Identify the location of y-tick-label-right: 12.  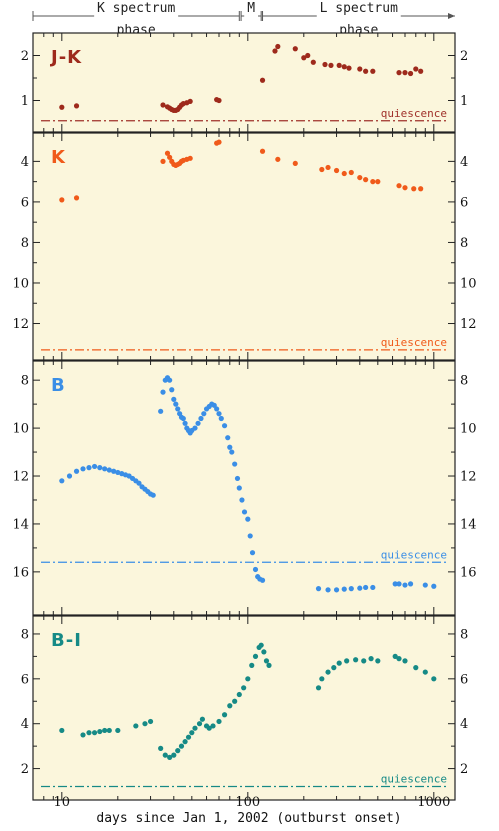
(468, 324).